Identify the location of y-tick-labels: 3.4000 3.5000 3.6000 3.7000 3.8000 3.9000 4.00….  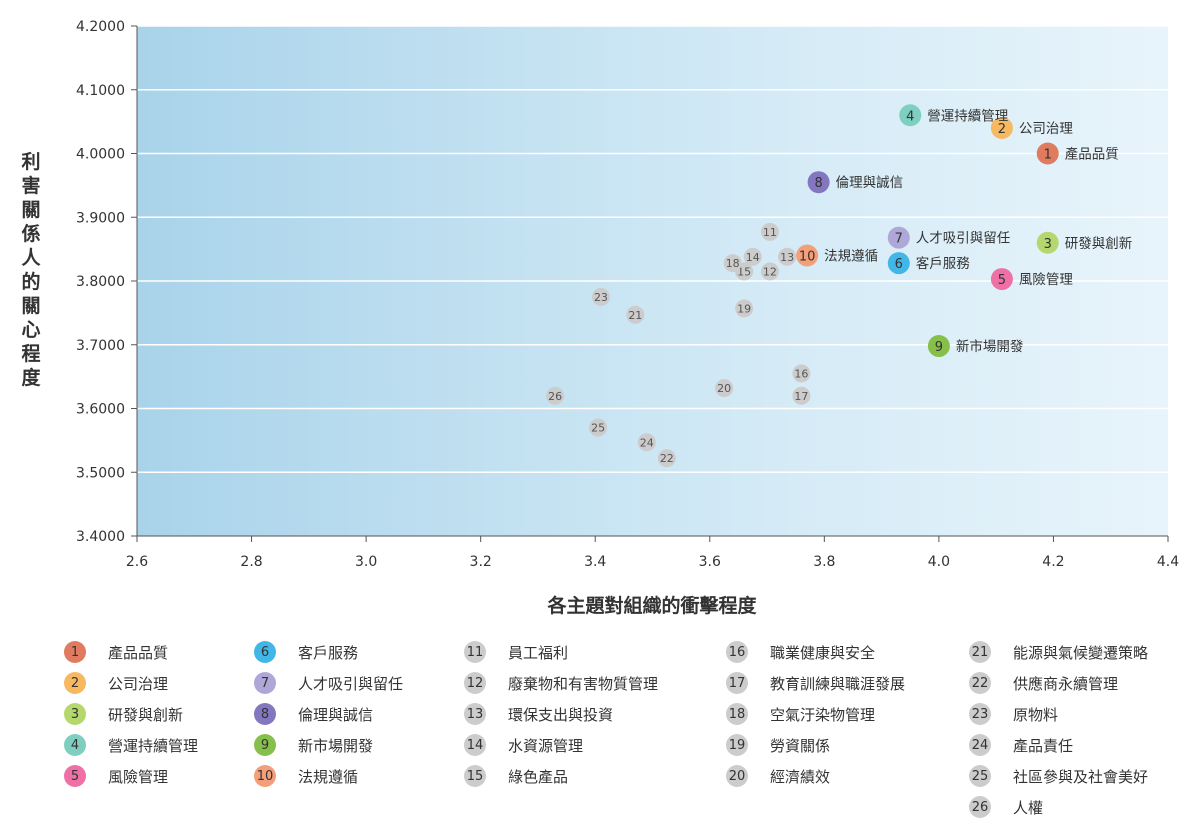
(106, 282).